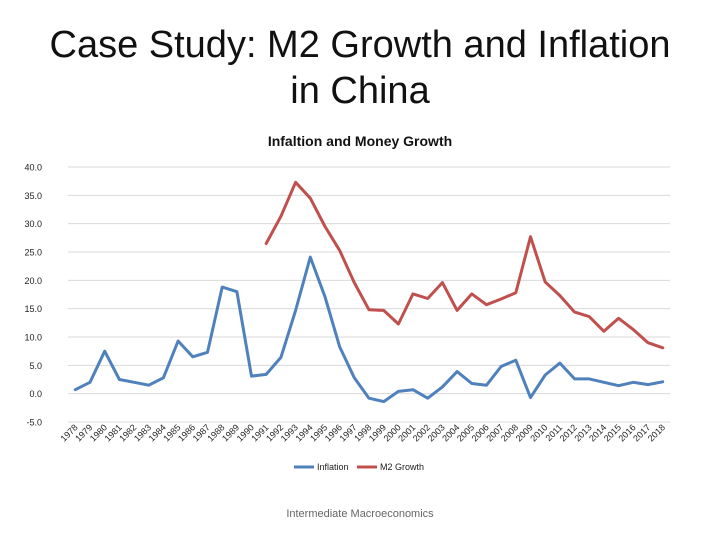 The height and width of the screenshot is (540, 720). What do you see at coordinates (33, 338) in the screenshot?
I see `y-tick-label: 10.0` at bounding box center [33, 338].